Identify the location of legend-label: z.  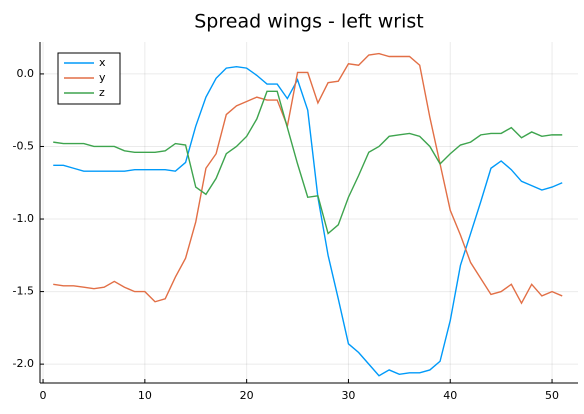
(102, 92).